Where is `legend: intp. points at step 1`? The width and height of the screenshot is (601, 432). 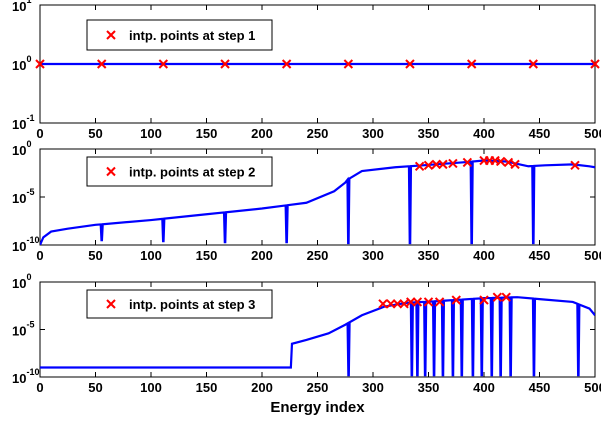
legend: intp. points at step 1 is located at coordinates (179, 35).